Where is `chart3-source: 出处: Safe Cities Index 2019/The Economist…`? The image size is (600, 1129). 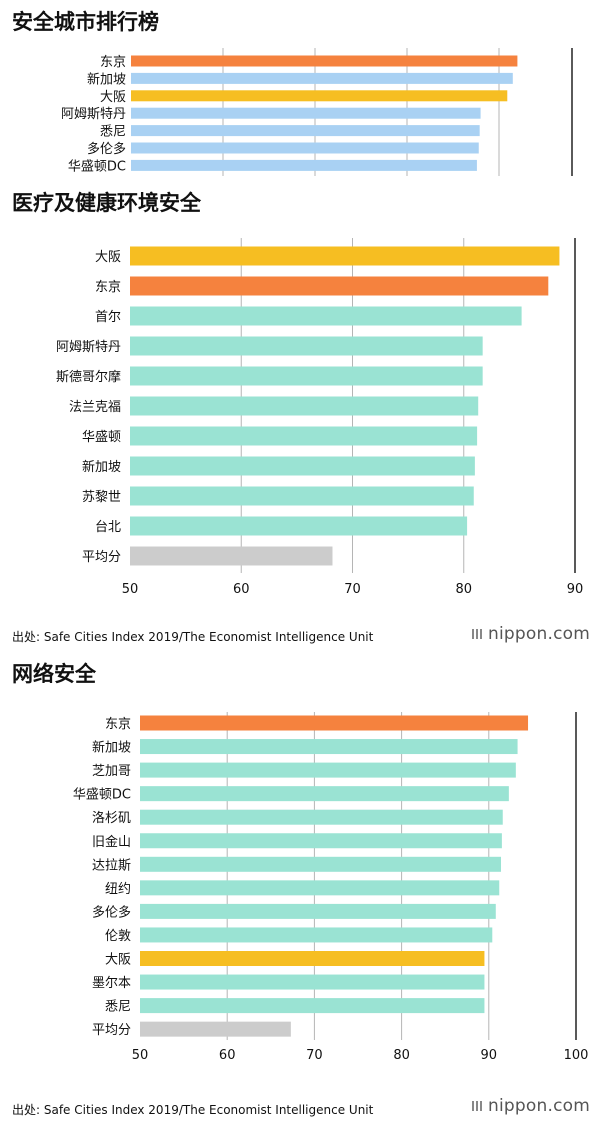 chart3-source: 出处: Safe Cities Index 2019/The Economist… is located at coordinates (193, 1110).